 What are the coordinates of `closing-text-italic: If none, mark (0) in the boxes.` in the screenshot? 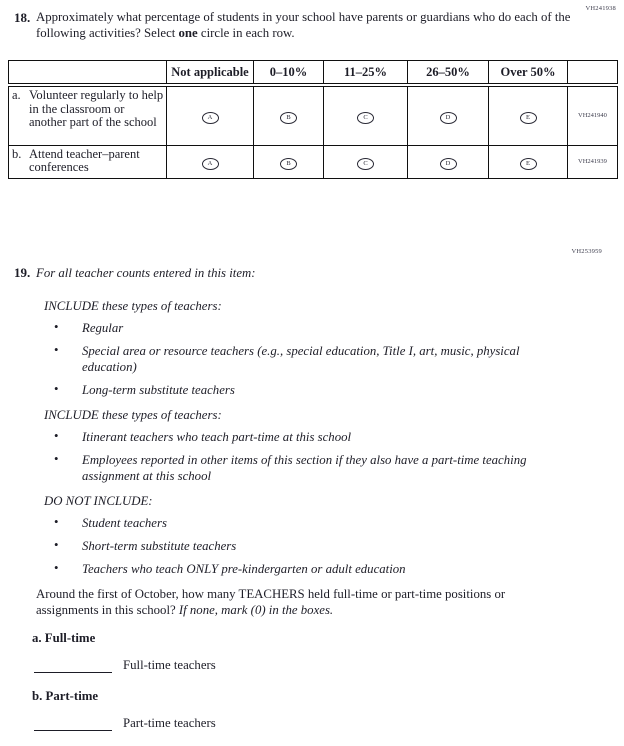 It's located at (256, 610).